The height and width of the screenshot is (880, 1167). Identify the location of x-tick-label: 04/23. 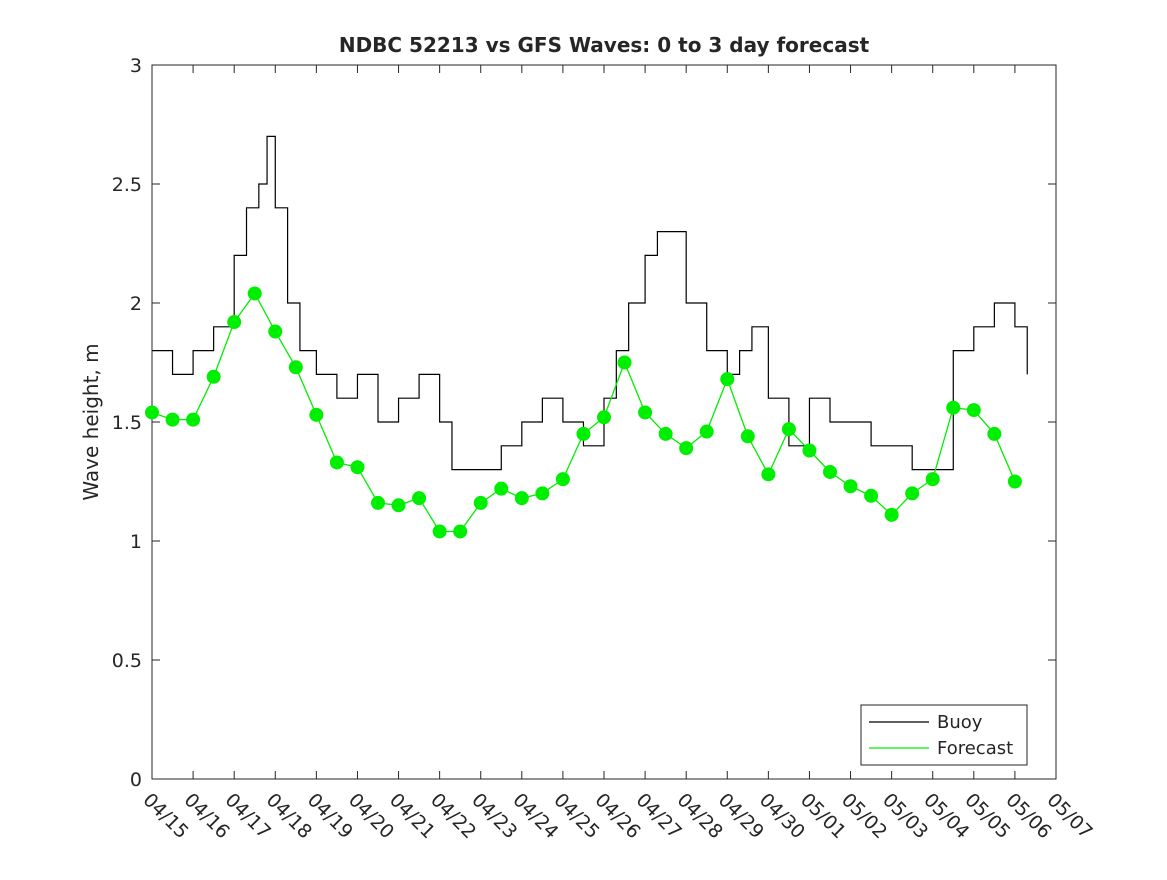
(494, 816).